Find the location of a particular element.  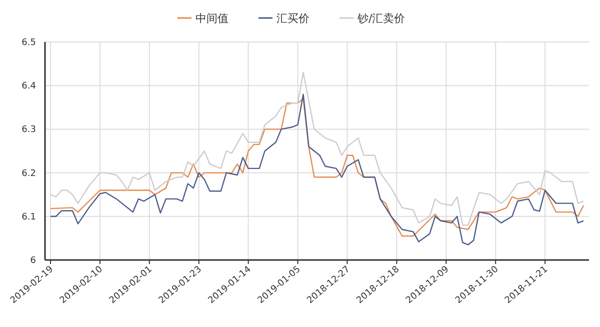

y-tick-label: 6.1 is located at coordinates (29, 217).